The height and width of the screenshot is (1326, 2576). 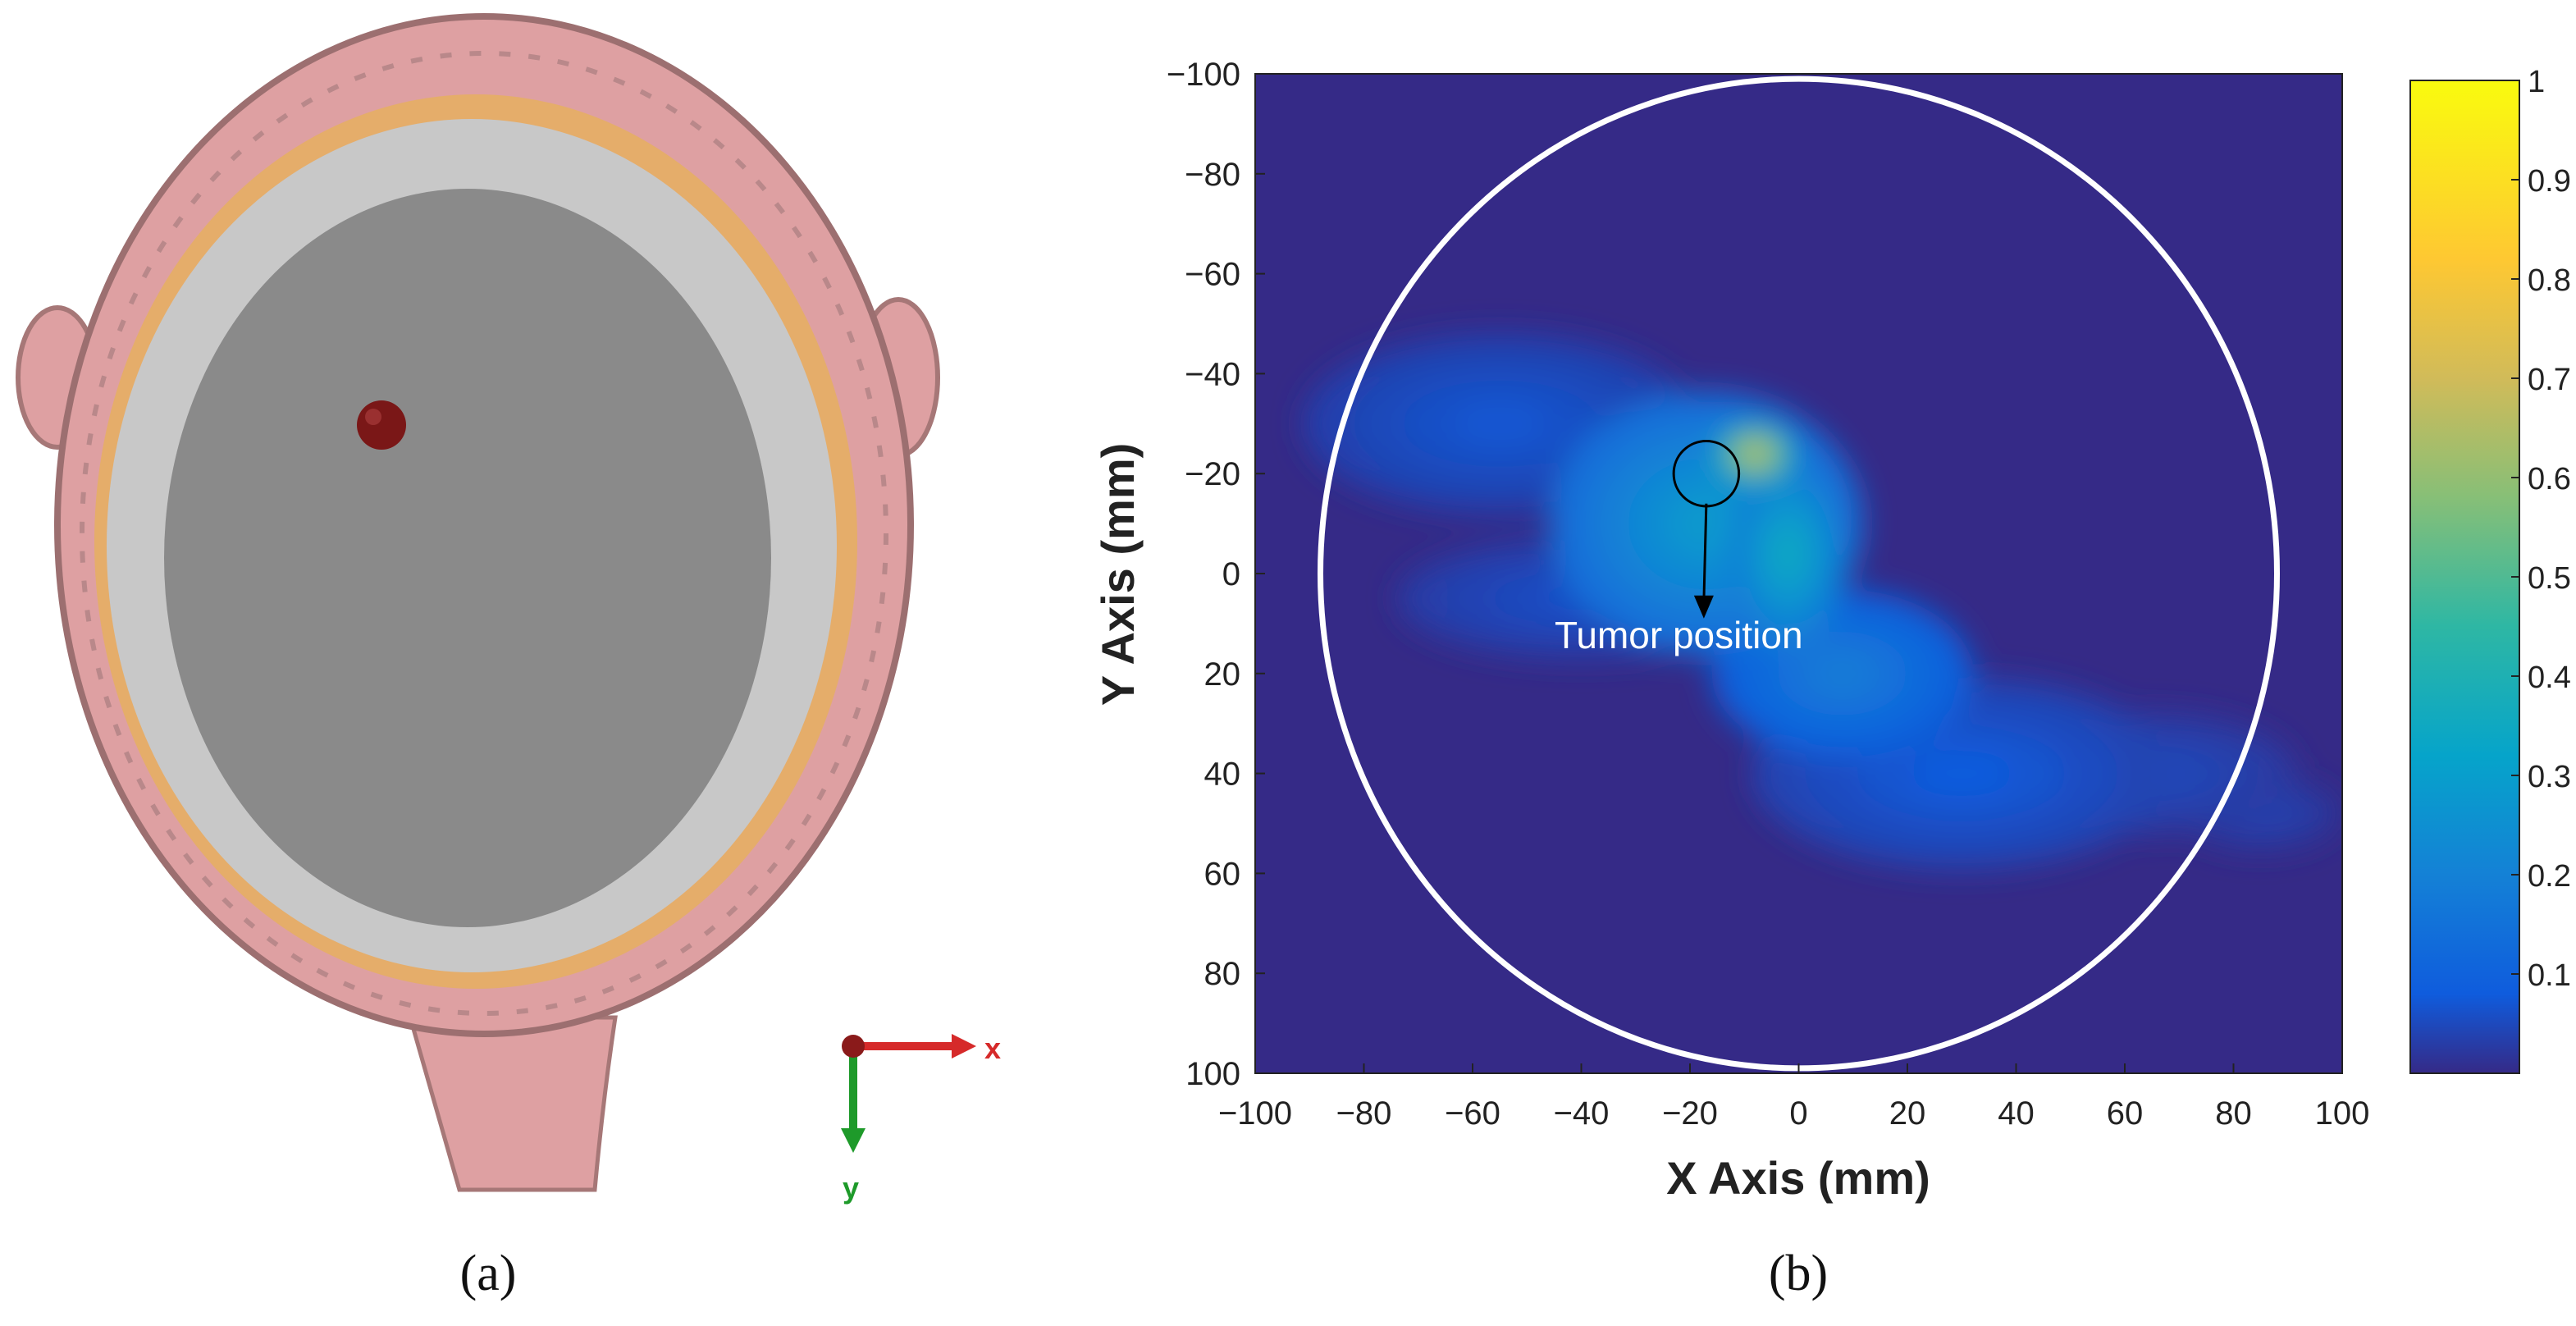 What do you see at coordinates (1690, 1113) in the screenshot?
I see `x-tick-label: −20` at bounding box center [1690, 1113].